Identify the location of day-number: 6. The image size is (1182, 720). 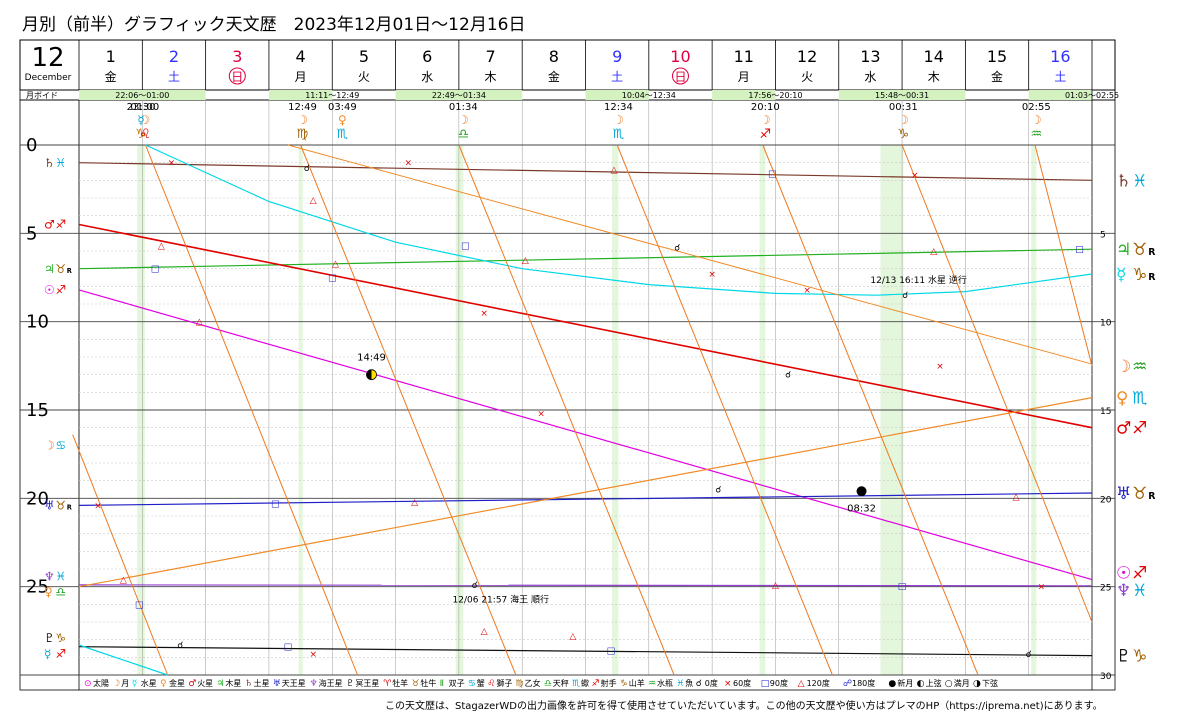
(427, 56).